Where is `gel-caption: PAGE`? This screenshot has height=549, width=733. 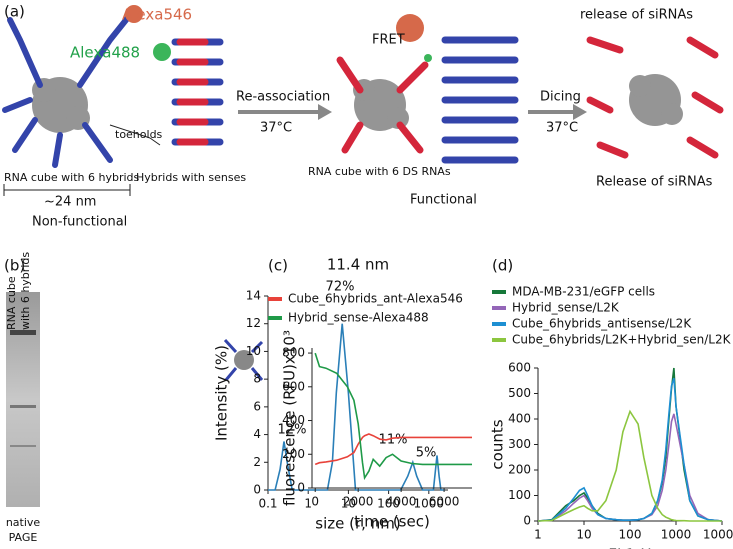
gel-caption: PAGE is located at coordinates (23, 537).